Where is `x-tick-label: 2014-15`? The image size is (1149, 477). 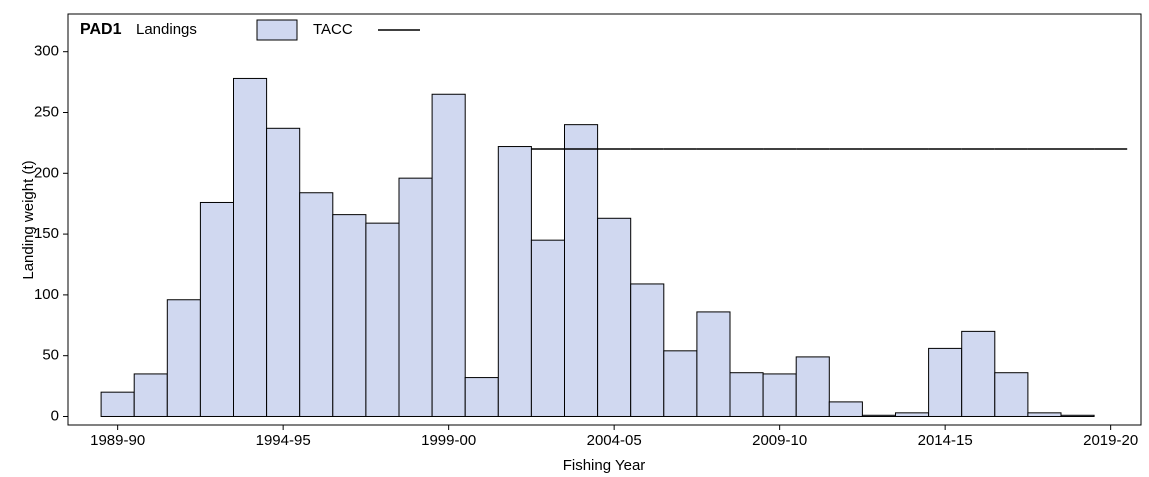
x-tick-label: 2014-15 is located at coordinates (945, 440).